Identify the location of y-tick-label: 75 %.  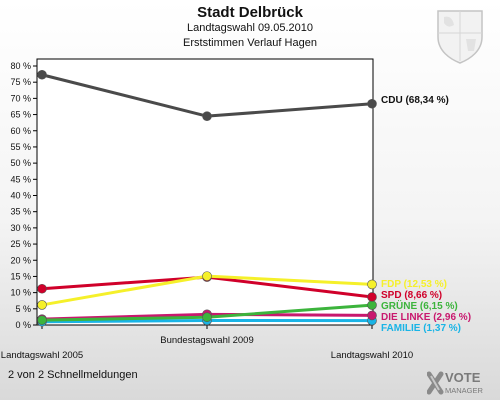
(20, 82).